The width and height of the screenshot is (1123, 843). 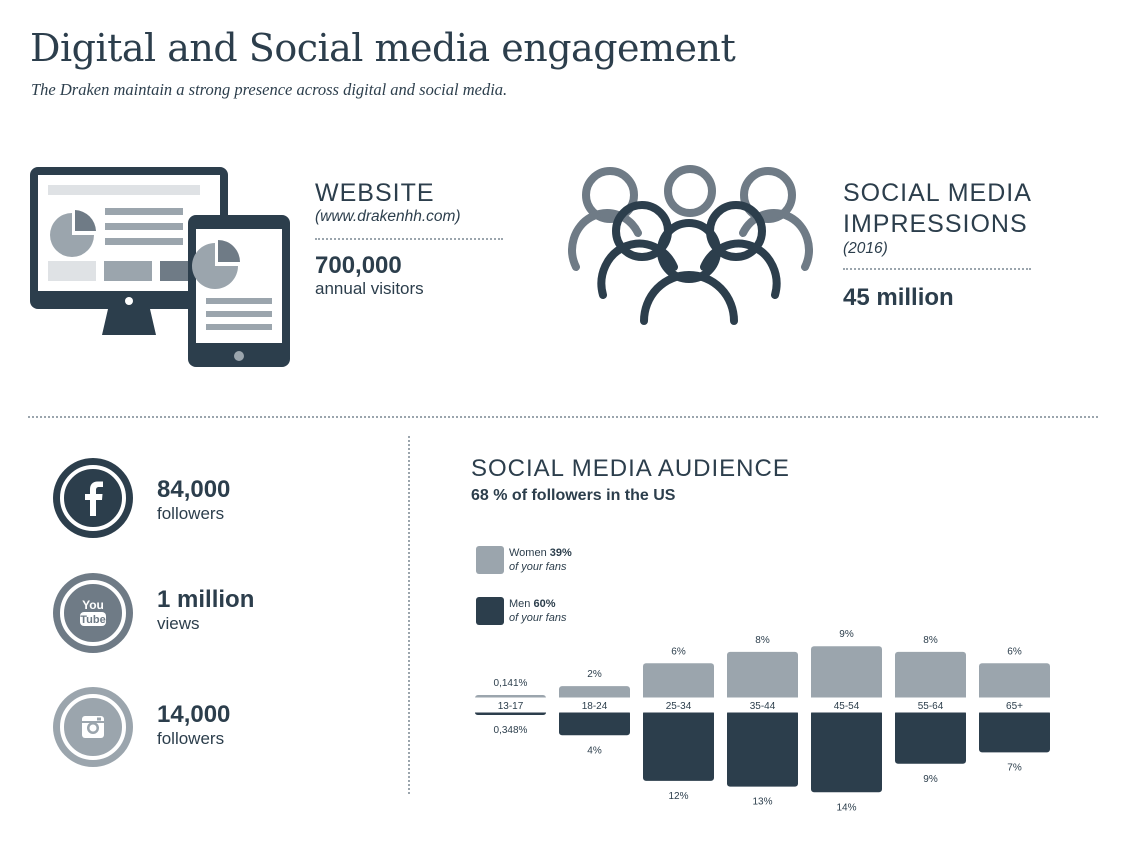 What do you see at coordinates (846, 634) in the screenshot?
I see `data-label-women-45-54: 9%` at bounding box center [846, 634].